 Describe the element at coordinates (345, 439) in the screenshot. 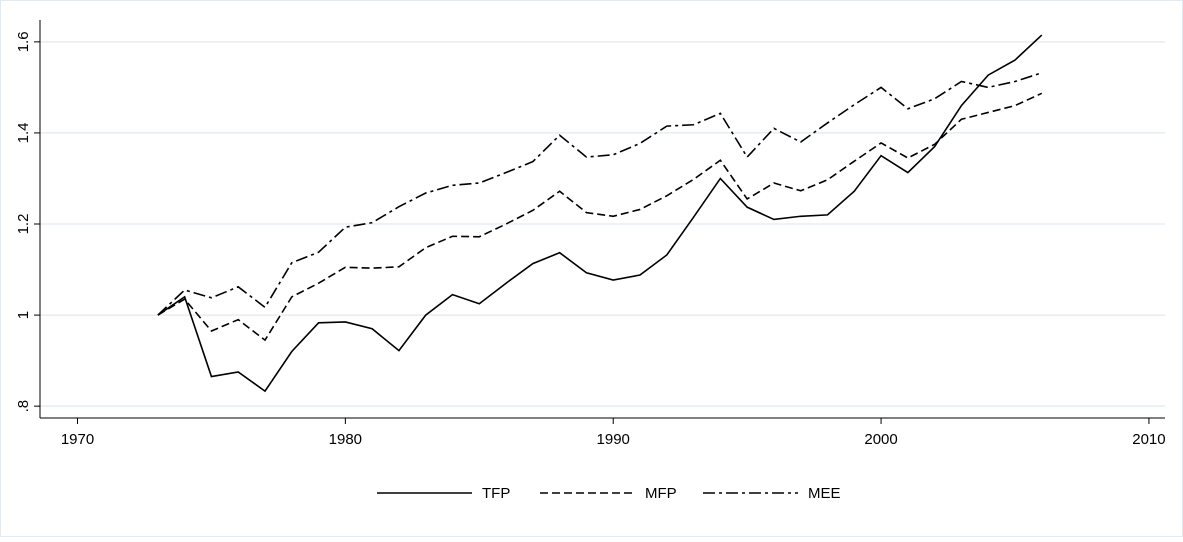

I see `x-tick-label: 1980` at that location.